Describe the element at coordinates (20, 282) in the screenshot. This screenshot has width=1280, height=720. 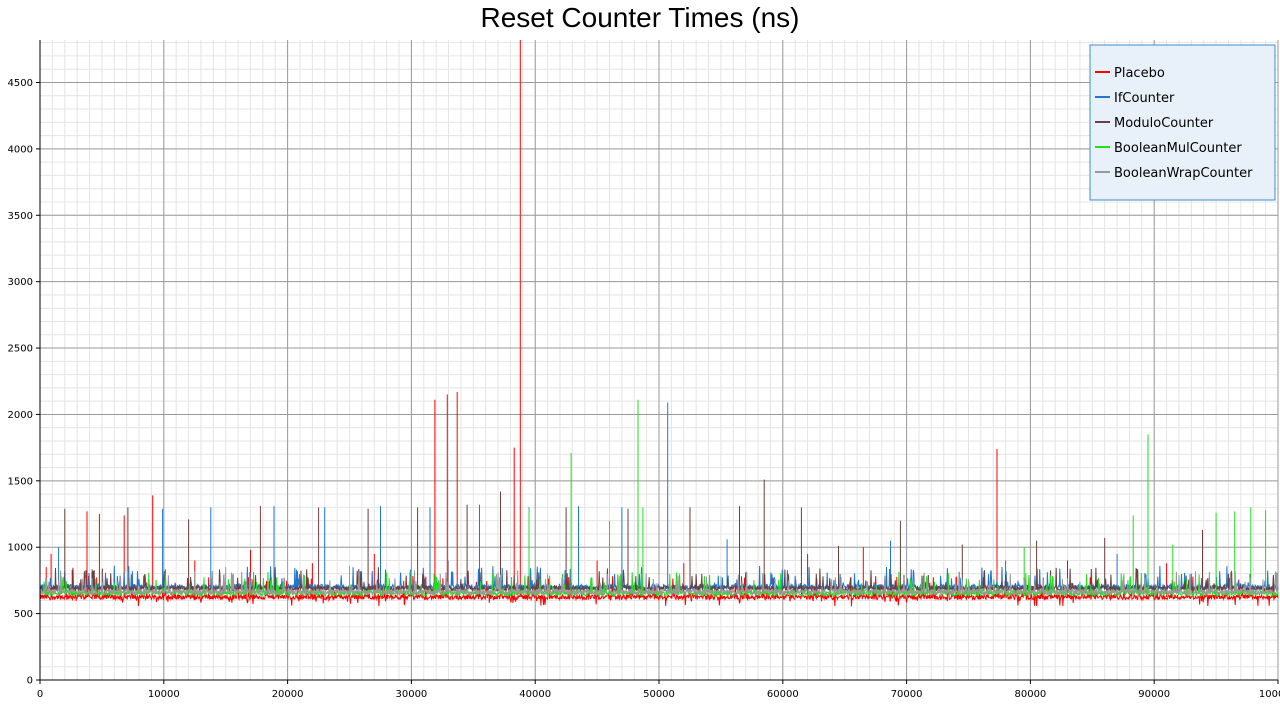
I see `y-tick-label: 3000` at that location.